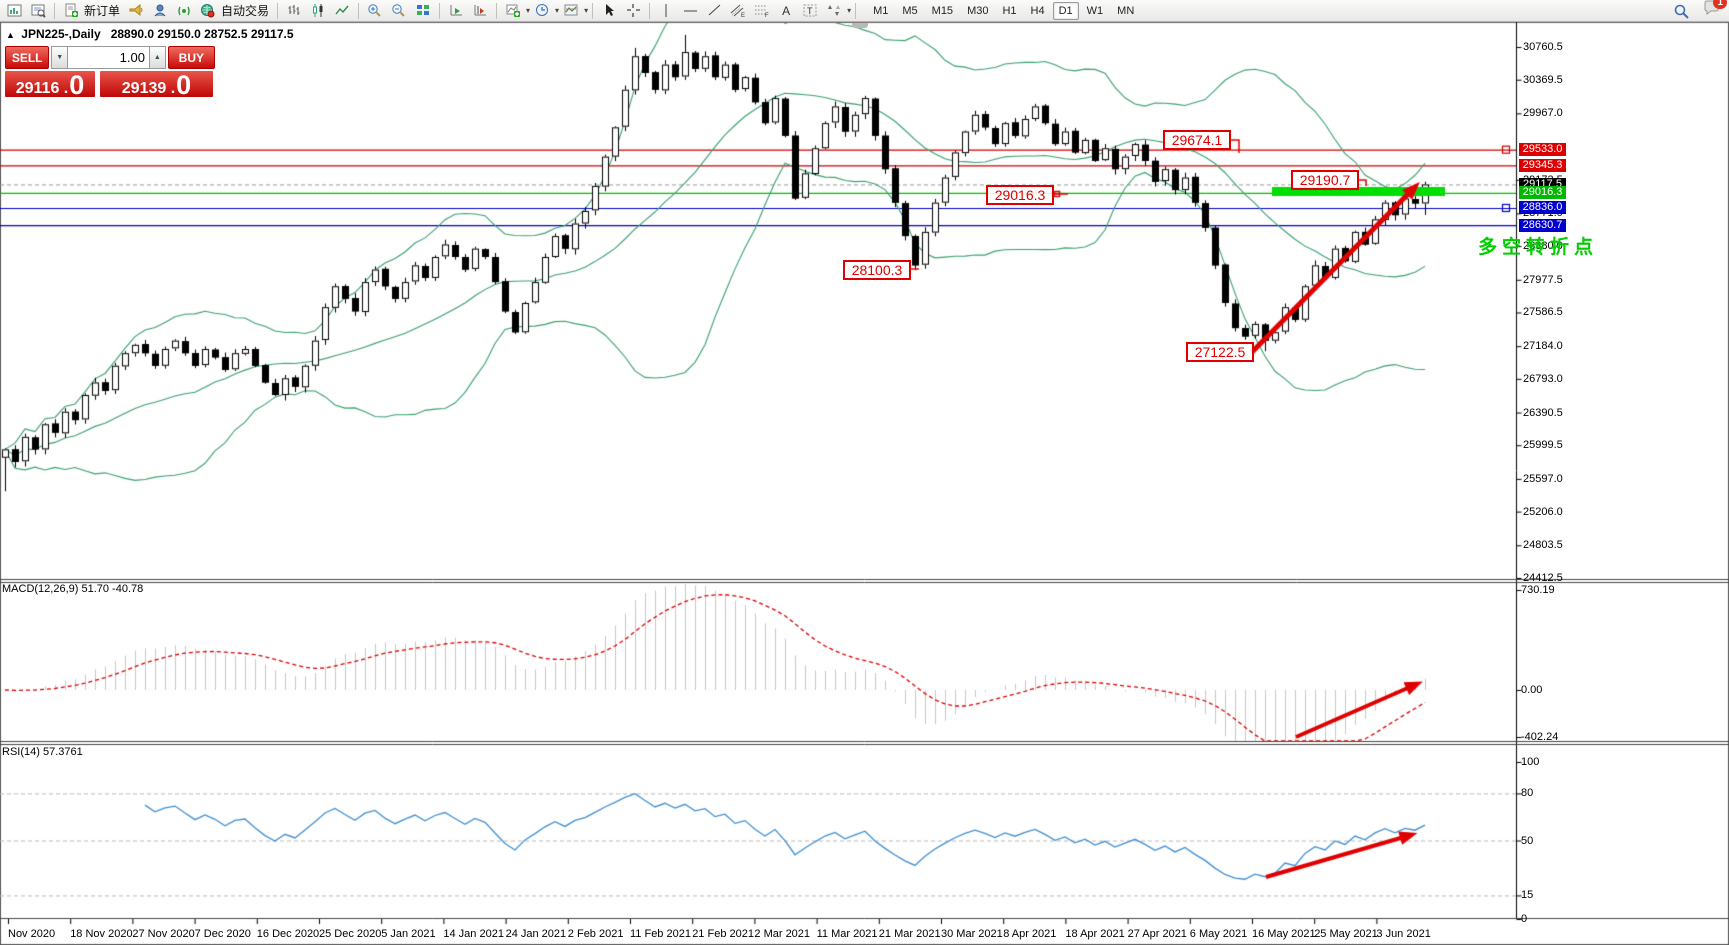  What do you see at coordinates (1126, 10) in the screenshot?
I see `timeframe-button-MN: MN` at bounding box center [1126, 10].